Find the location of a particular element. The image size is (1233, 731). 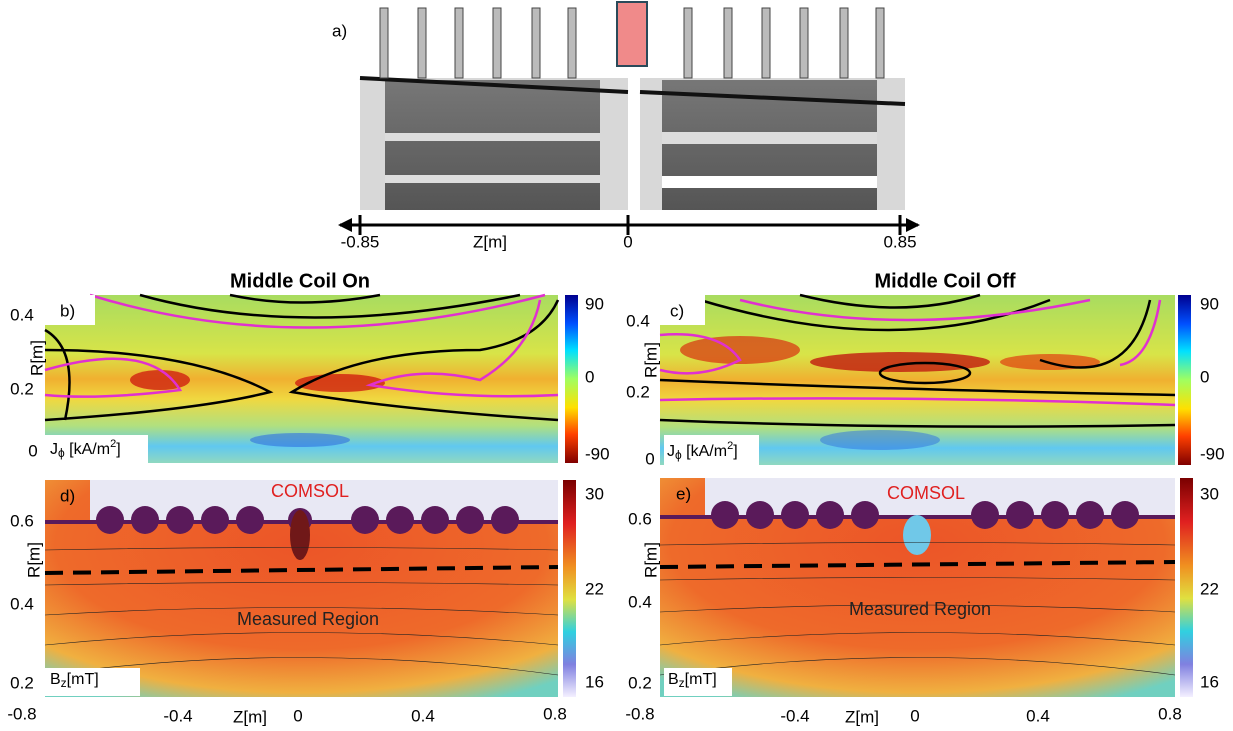

axis-tick: 0 is located at coordinates (627, 241).